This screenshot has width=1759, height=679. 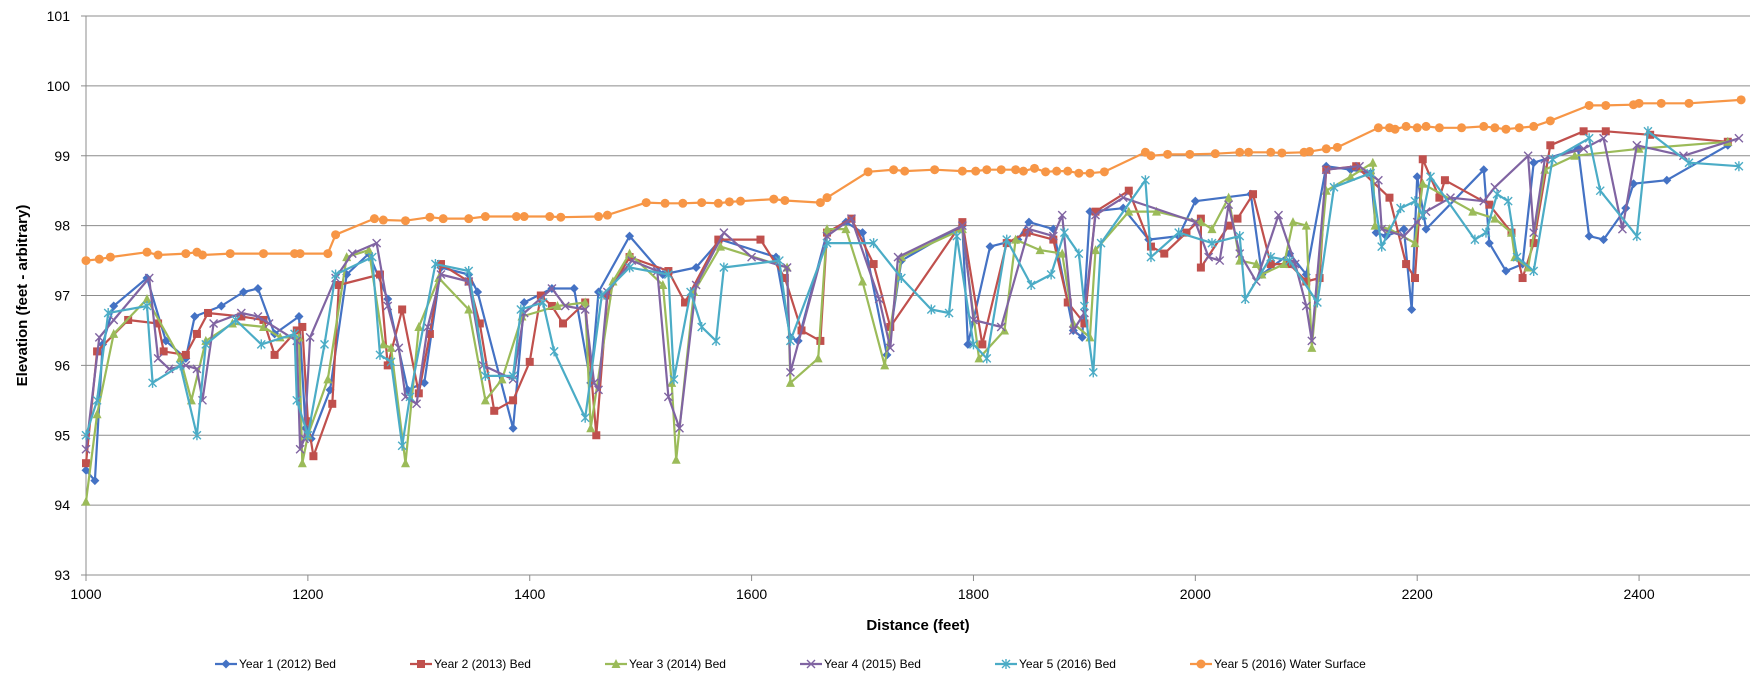 What do you see at coordinates (482, 664) in the screenshot?
I see `legend-label: Year 2 (2013) Bed` at bounding box center [482, 664].